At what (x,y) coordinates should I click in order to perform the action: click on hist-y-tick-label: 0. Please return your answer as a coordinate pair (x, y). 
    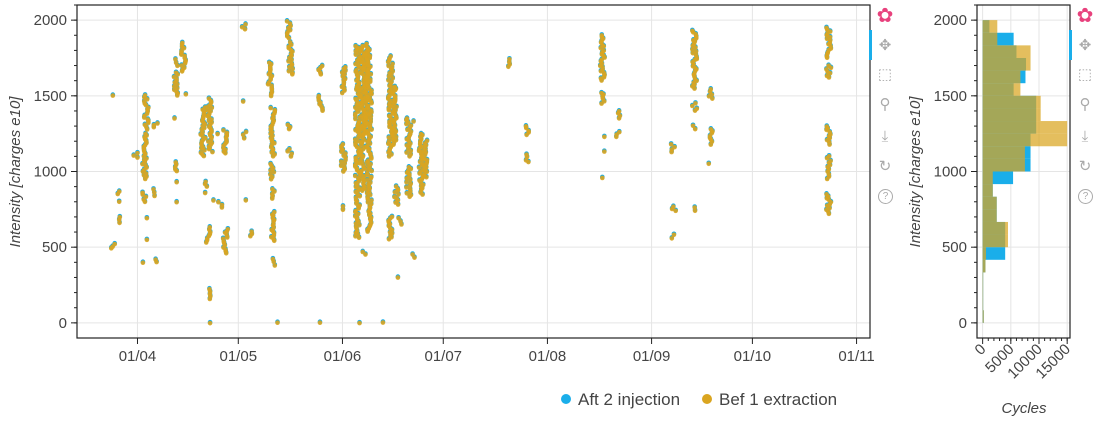
    Looking at the image, I should click on (963, 323).